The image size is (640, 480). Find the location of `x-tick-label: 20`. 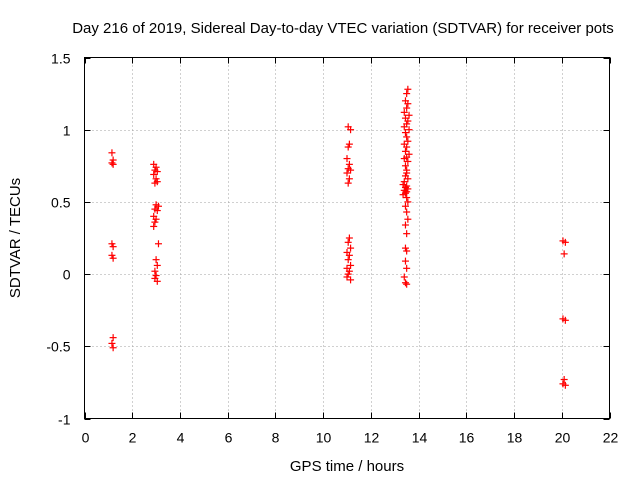

x-tick-label: 20 is located at coordinates (563, 438).